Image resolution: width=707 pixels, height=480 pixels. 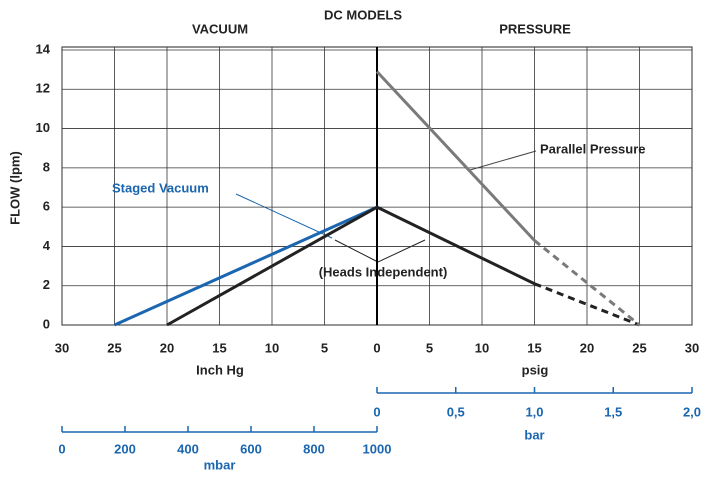 I want to click on chart-title: DC MODELS, so click(x=363, y=14).